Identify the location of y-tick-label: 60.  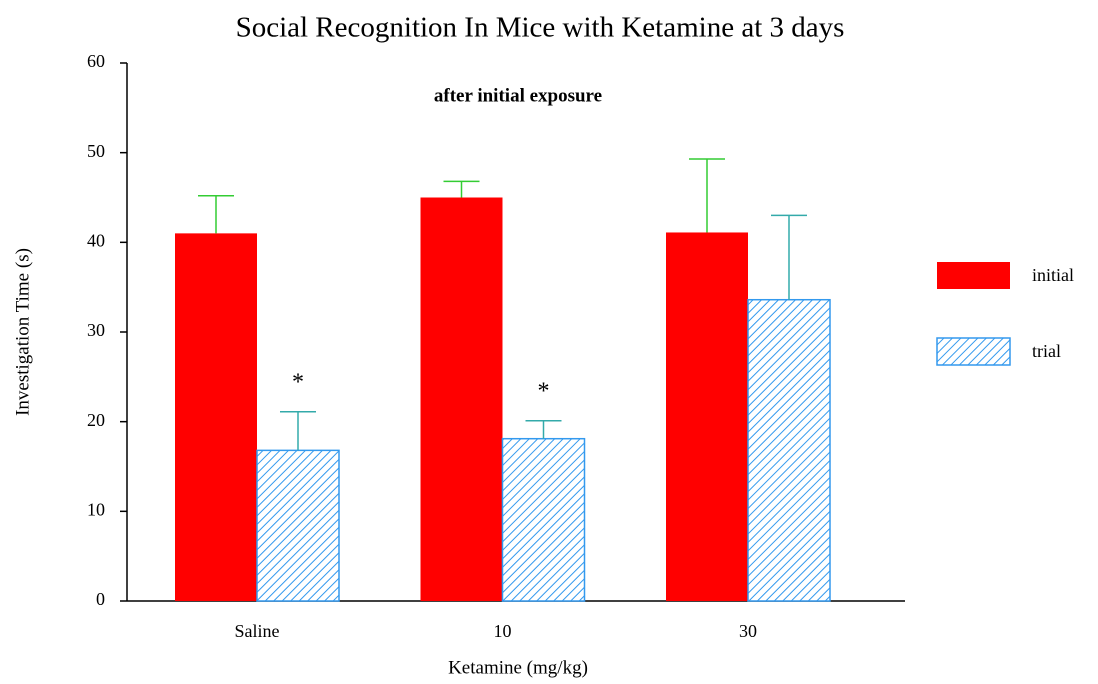
(96, 61).